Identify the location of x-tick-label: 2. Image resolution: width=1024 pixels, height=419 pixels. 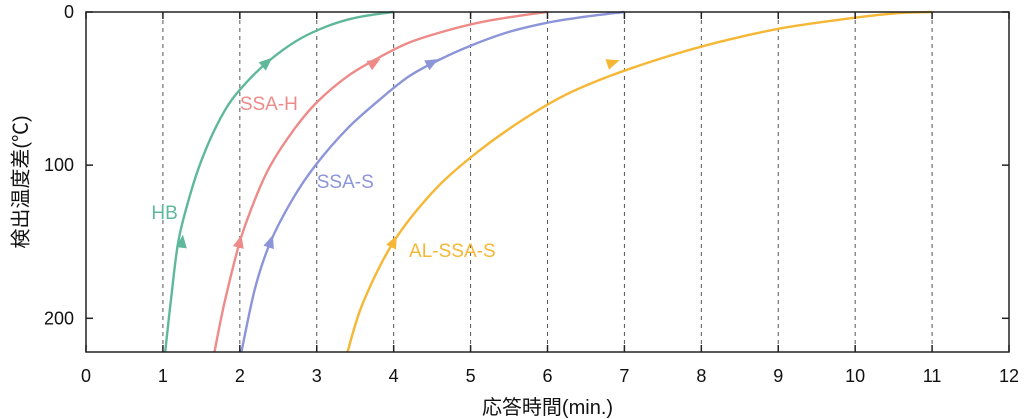
(240, 376).